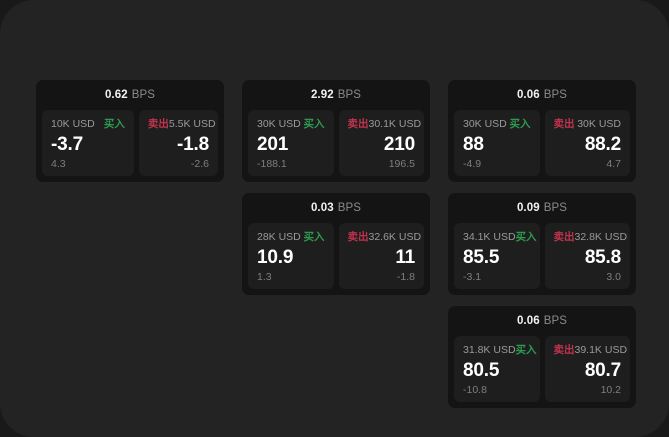 The image size is (669, 437). Describe the element at coordinates (613, 163) in the screenshot. I see `sell-delta-value: 4.7` at that location.